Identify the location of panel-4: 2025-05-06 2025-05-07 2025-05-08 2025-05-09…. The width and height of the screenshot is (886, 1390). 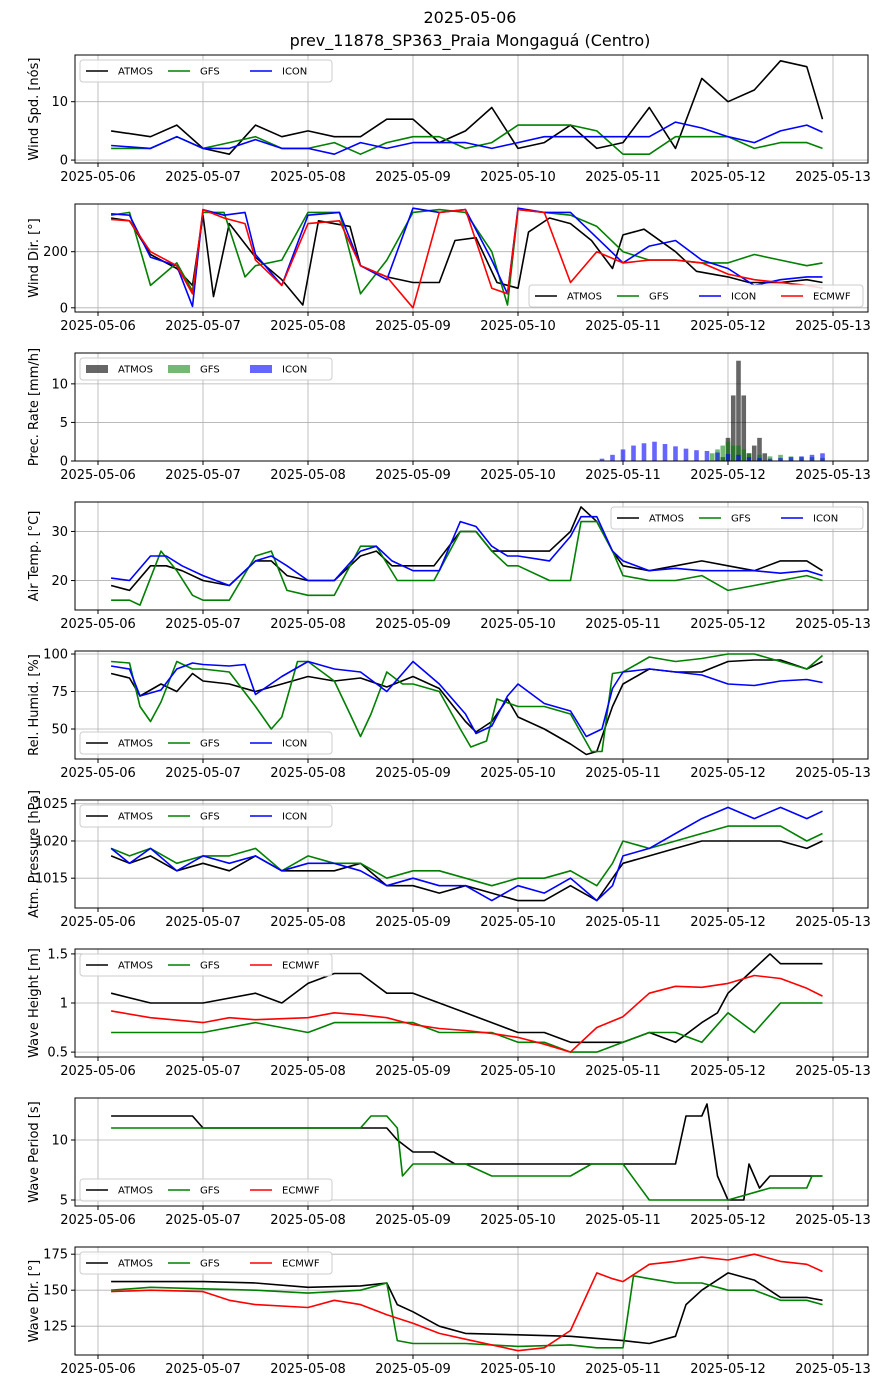
(449, 566).